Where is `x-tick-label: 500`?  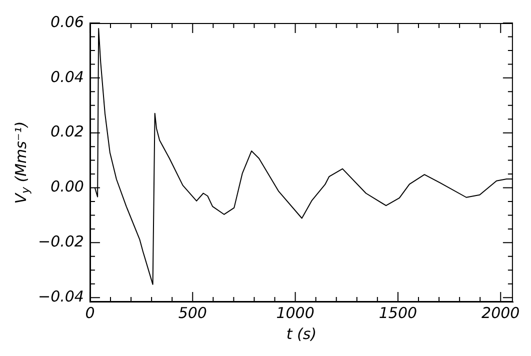
x-tick-label: 500 is located at coordinates (192, 313).